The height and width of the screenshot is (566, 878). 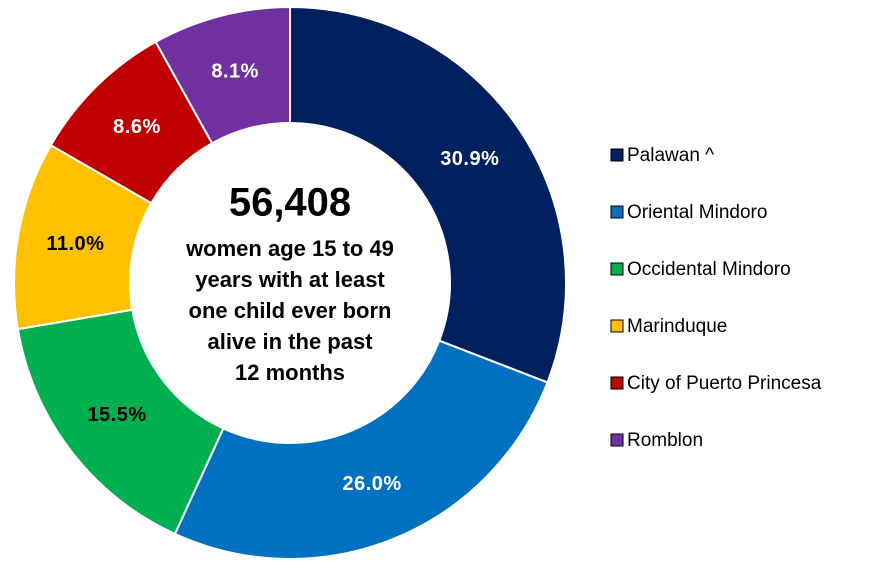 What do you see at coordinates (290, 310) in the screenshot?
I see `center-line: one child ever born` at bounding box center [290, 310].